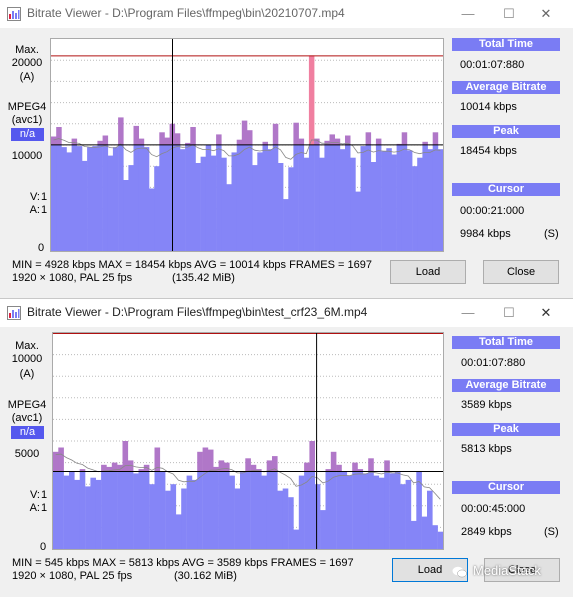 This screenshot has height=597, width=573. Describe the element at coordinates (27, 359) in the screenshot. I see `y-axis-max-value: 10000` at that location.